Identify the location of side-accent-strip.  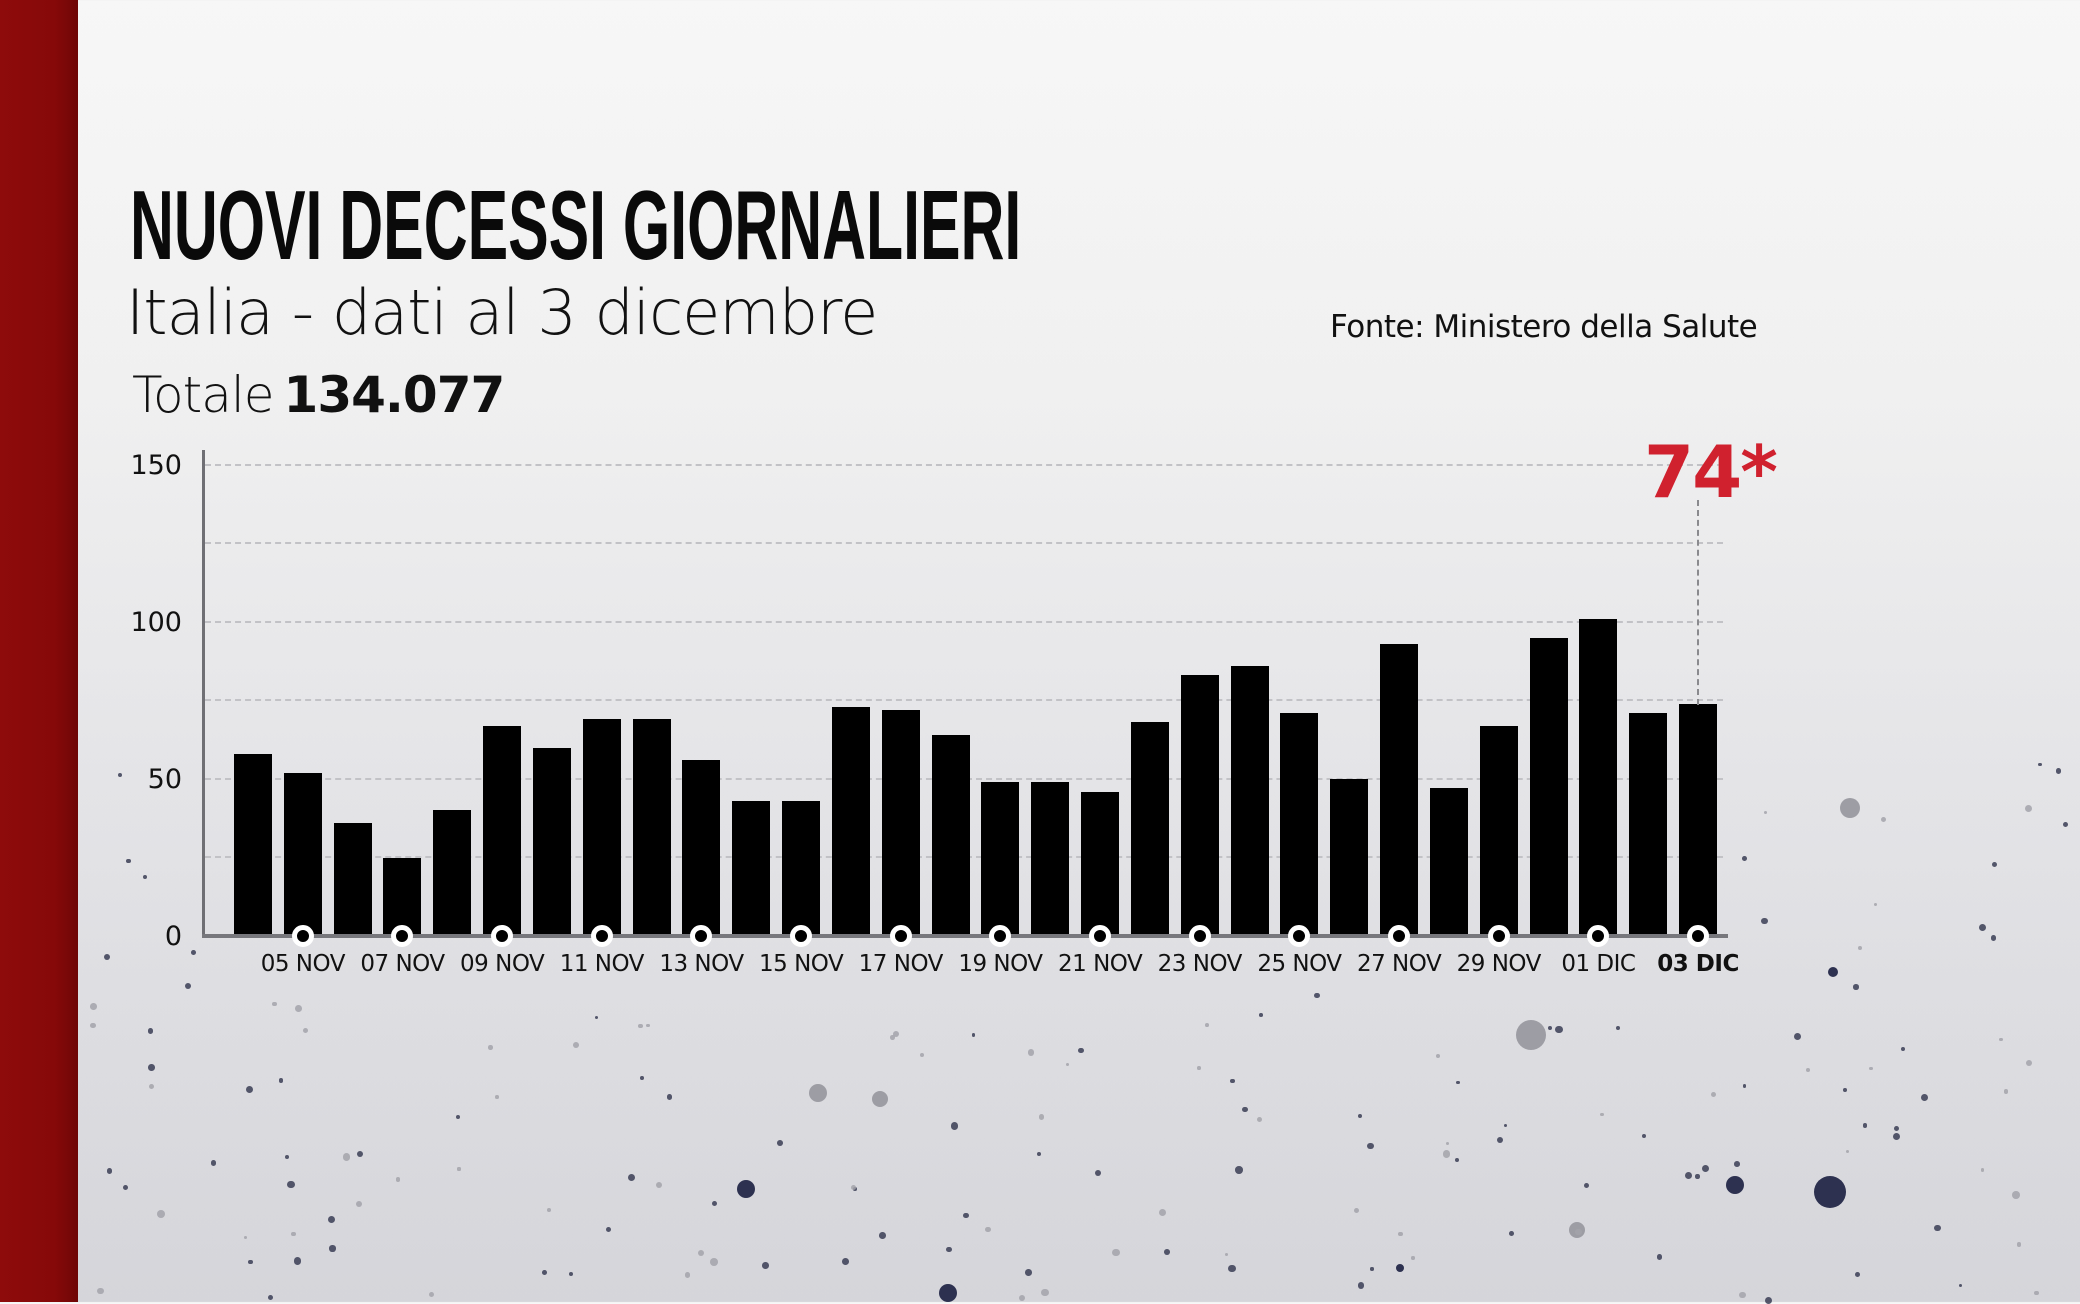
(39, 651).